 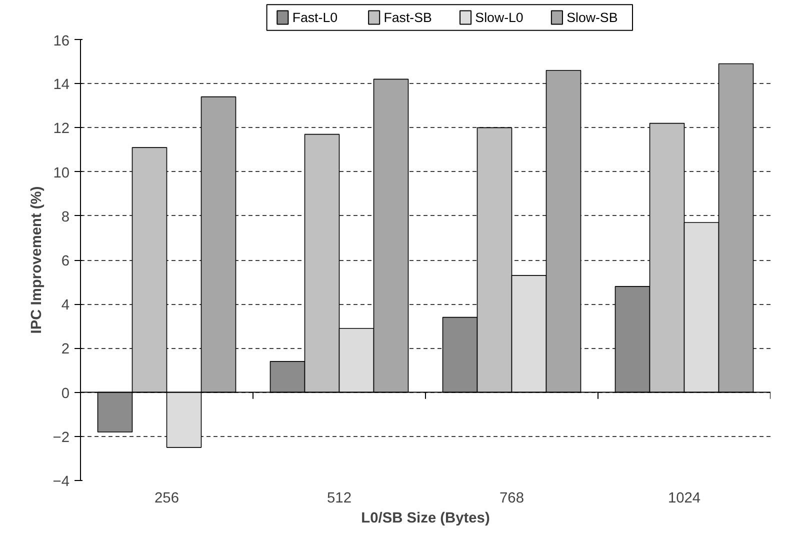 What do you see at coordinates (425, 518) in the screenshot?
I see `x-axis-title: L0/SB Size (Bytes)` at bounding box center [425, 518].